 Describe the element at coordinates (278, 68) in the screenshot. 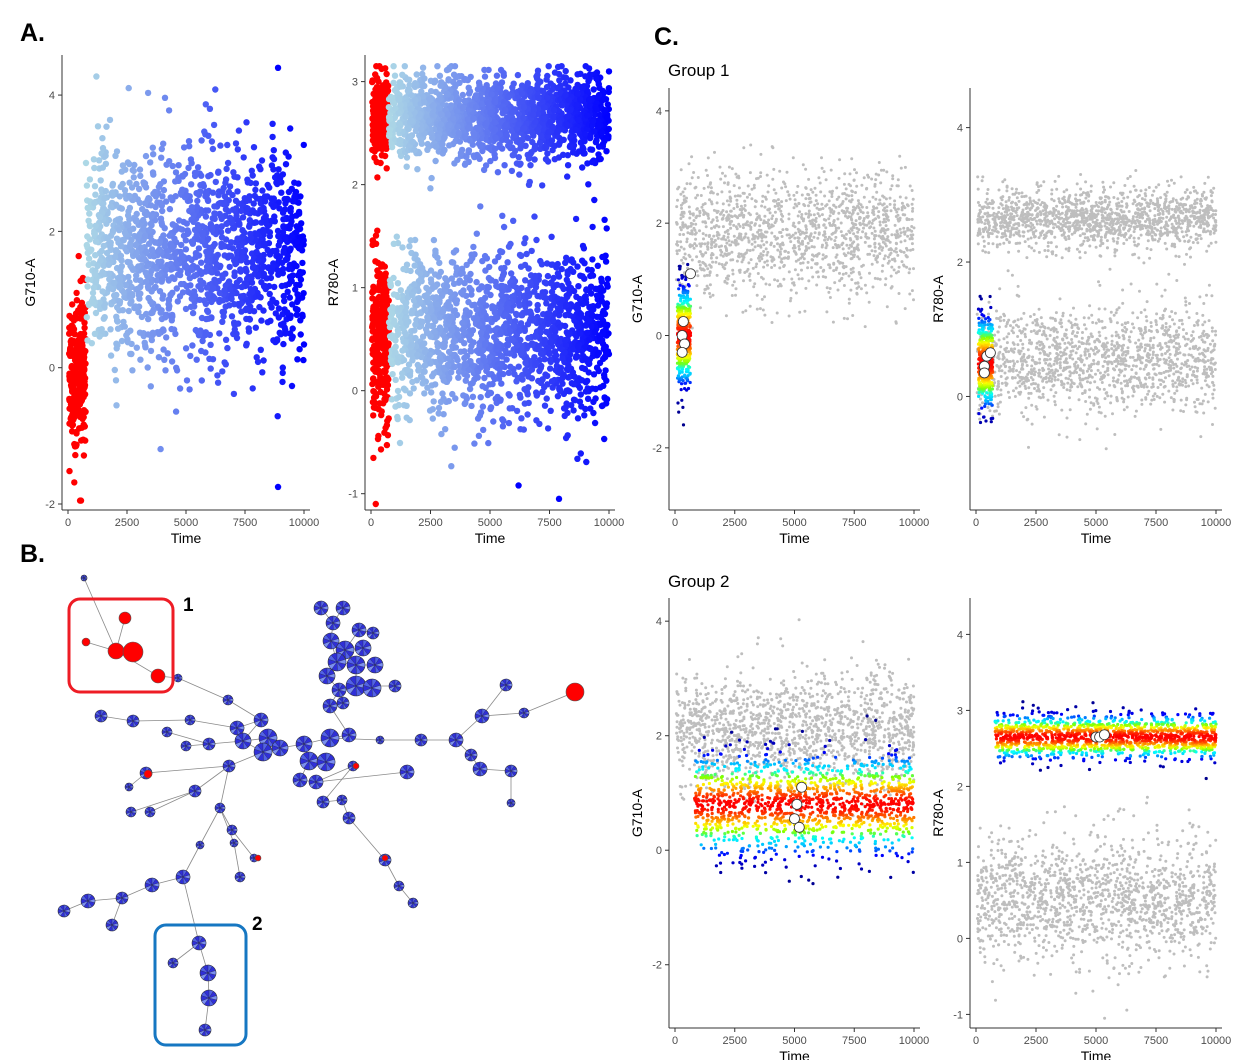

I see `outlier-point` at that location.